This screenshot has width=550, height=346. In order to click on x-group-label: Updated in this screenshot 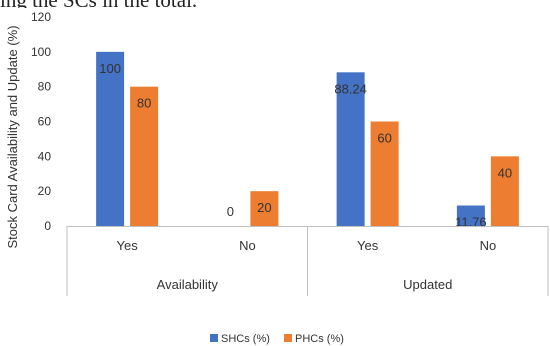, I will do `click(427, 284)`.